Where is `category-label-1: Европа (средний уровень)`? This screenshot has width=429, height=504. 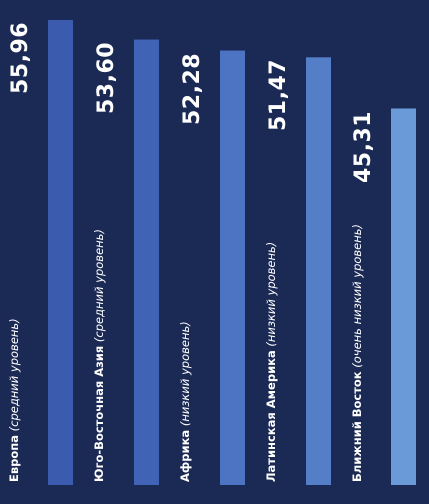 category-label-1: Европа (средний уровень) is located at coordinates (14, 400).